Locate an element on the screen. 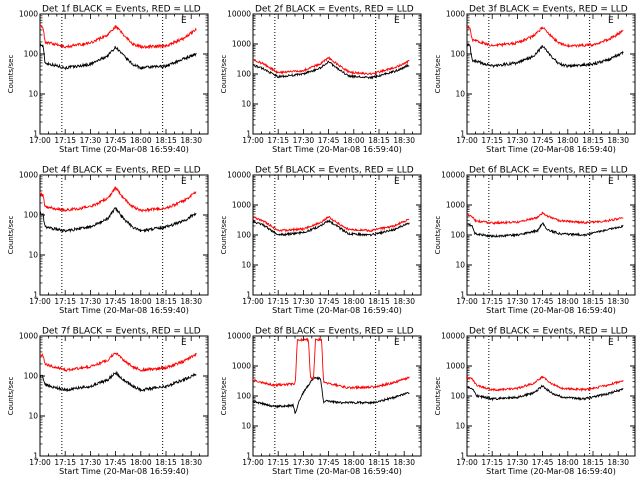  panel-title: Det 9f BLACK = Events, RED = LLD is located at coordinates (548, 332).